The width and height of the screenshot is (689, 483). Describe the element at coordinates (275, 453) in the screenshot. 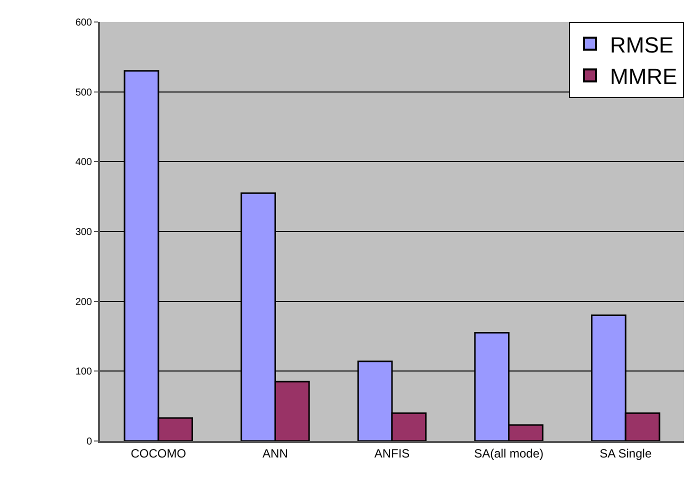

I see `x-tick-label: ANN` at that location.